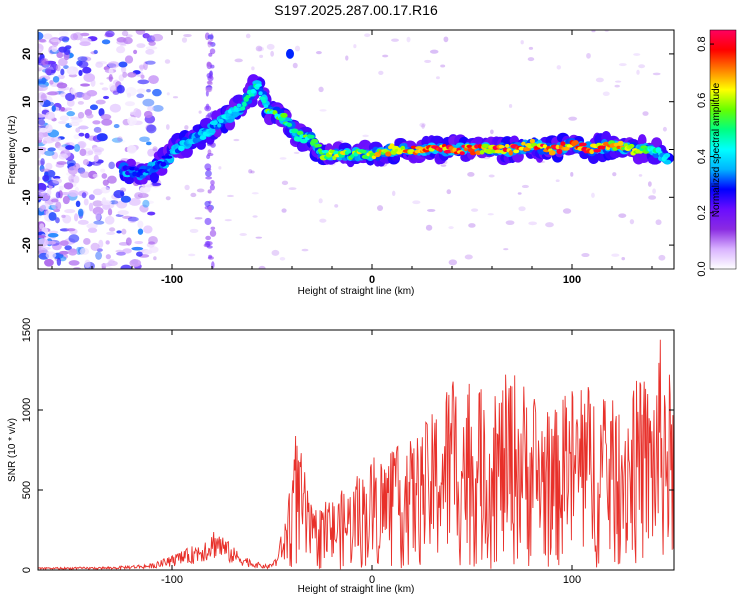  What do you see at coordinates (372, 580) in the screenshot?
I see `x-tick-label: 0` at bounding box center [372, 580].